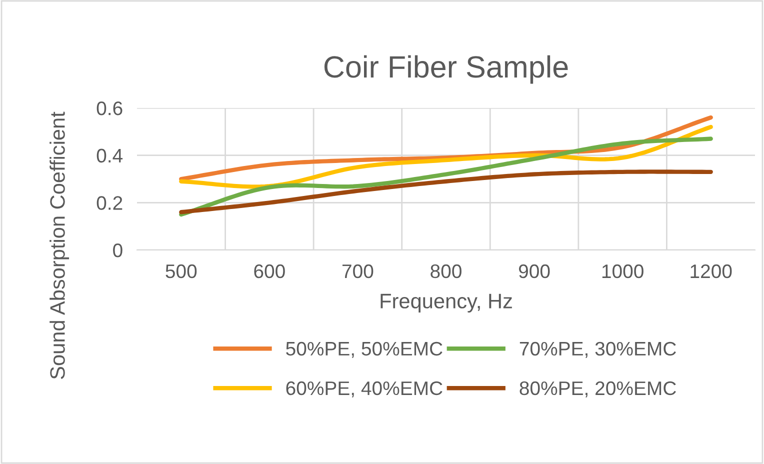  I want to click on y-axis-title: Sound Absorption Coefficient, so click(60, 245).